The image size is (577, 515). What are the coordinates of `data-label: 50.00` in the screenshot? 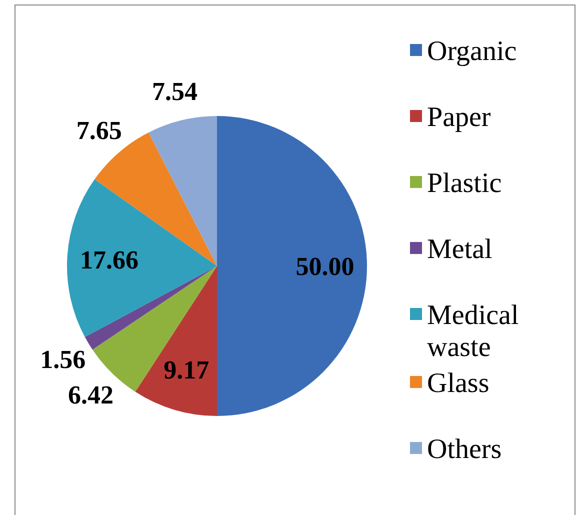 It's located at (325, 267).